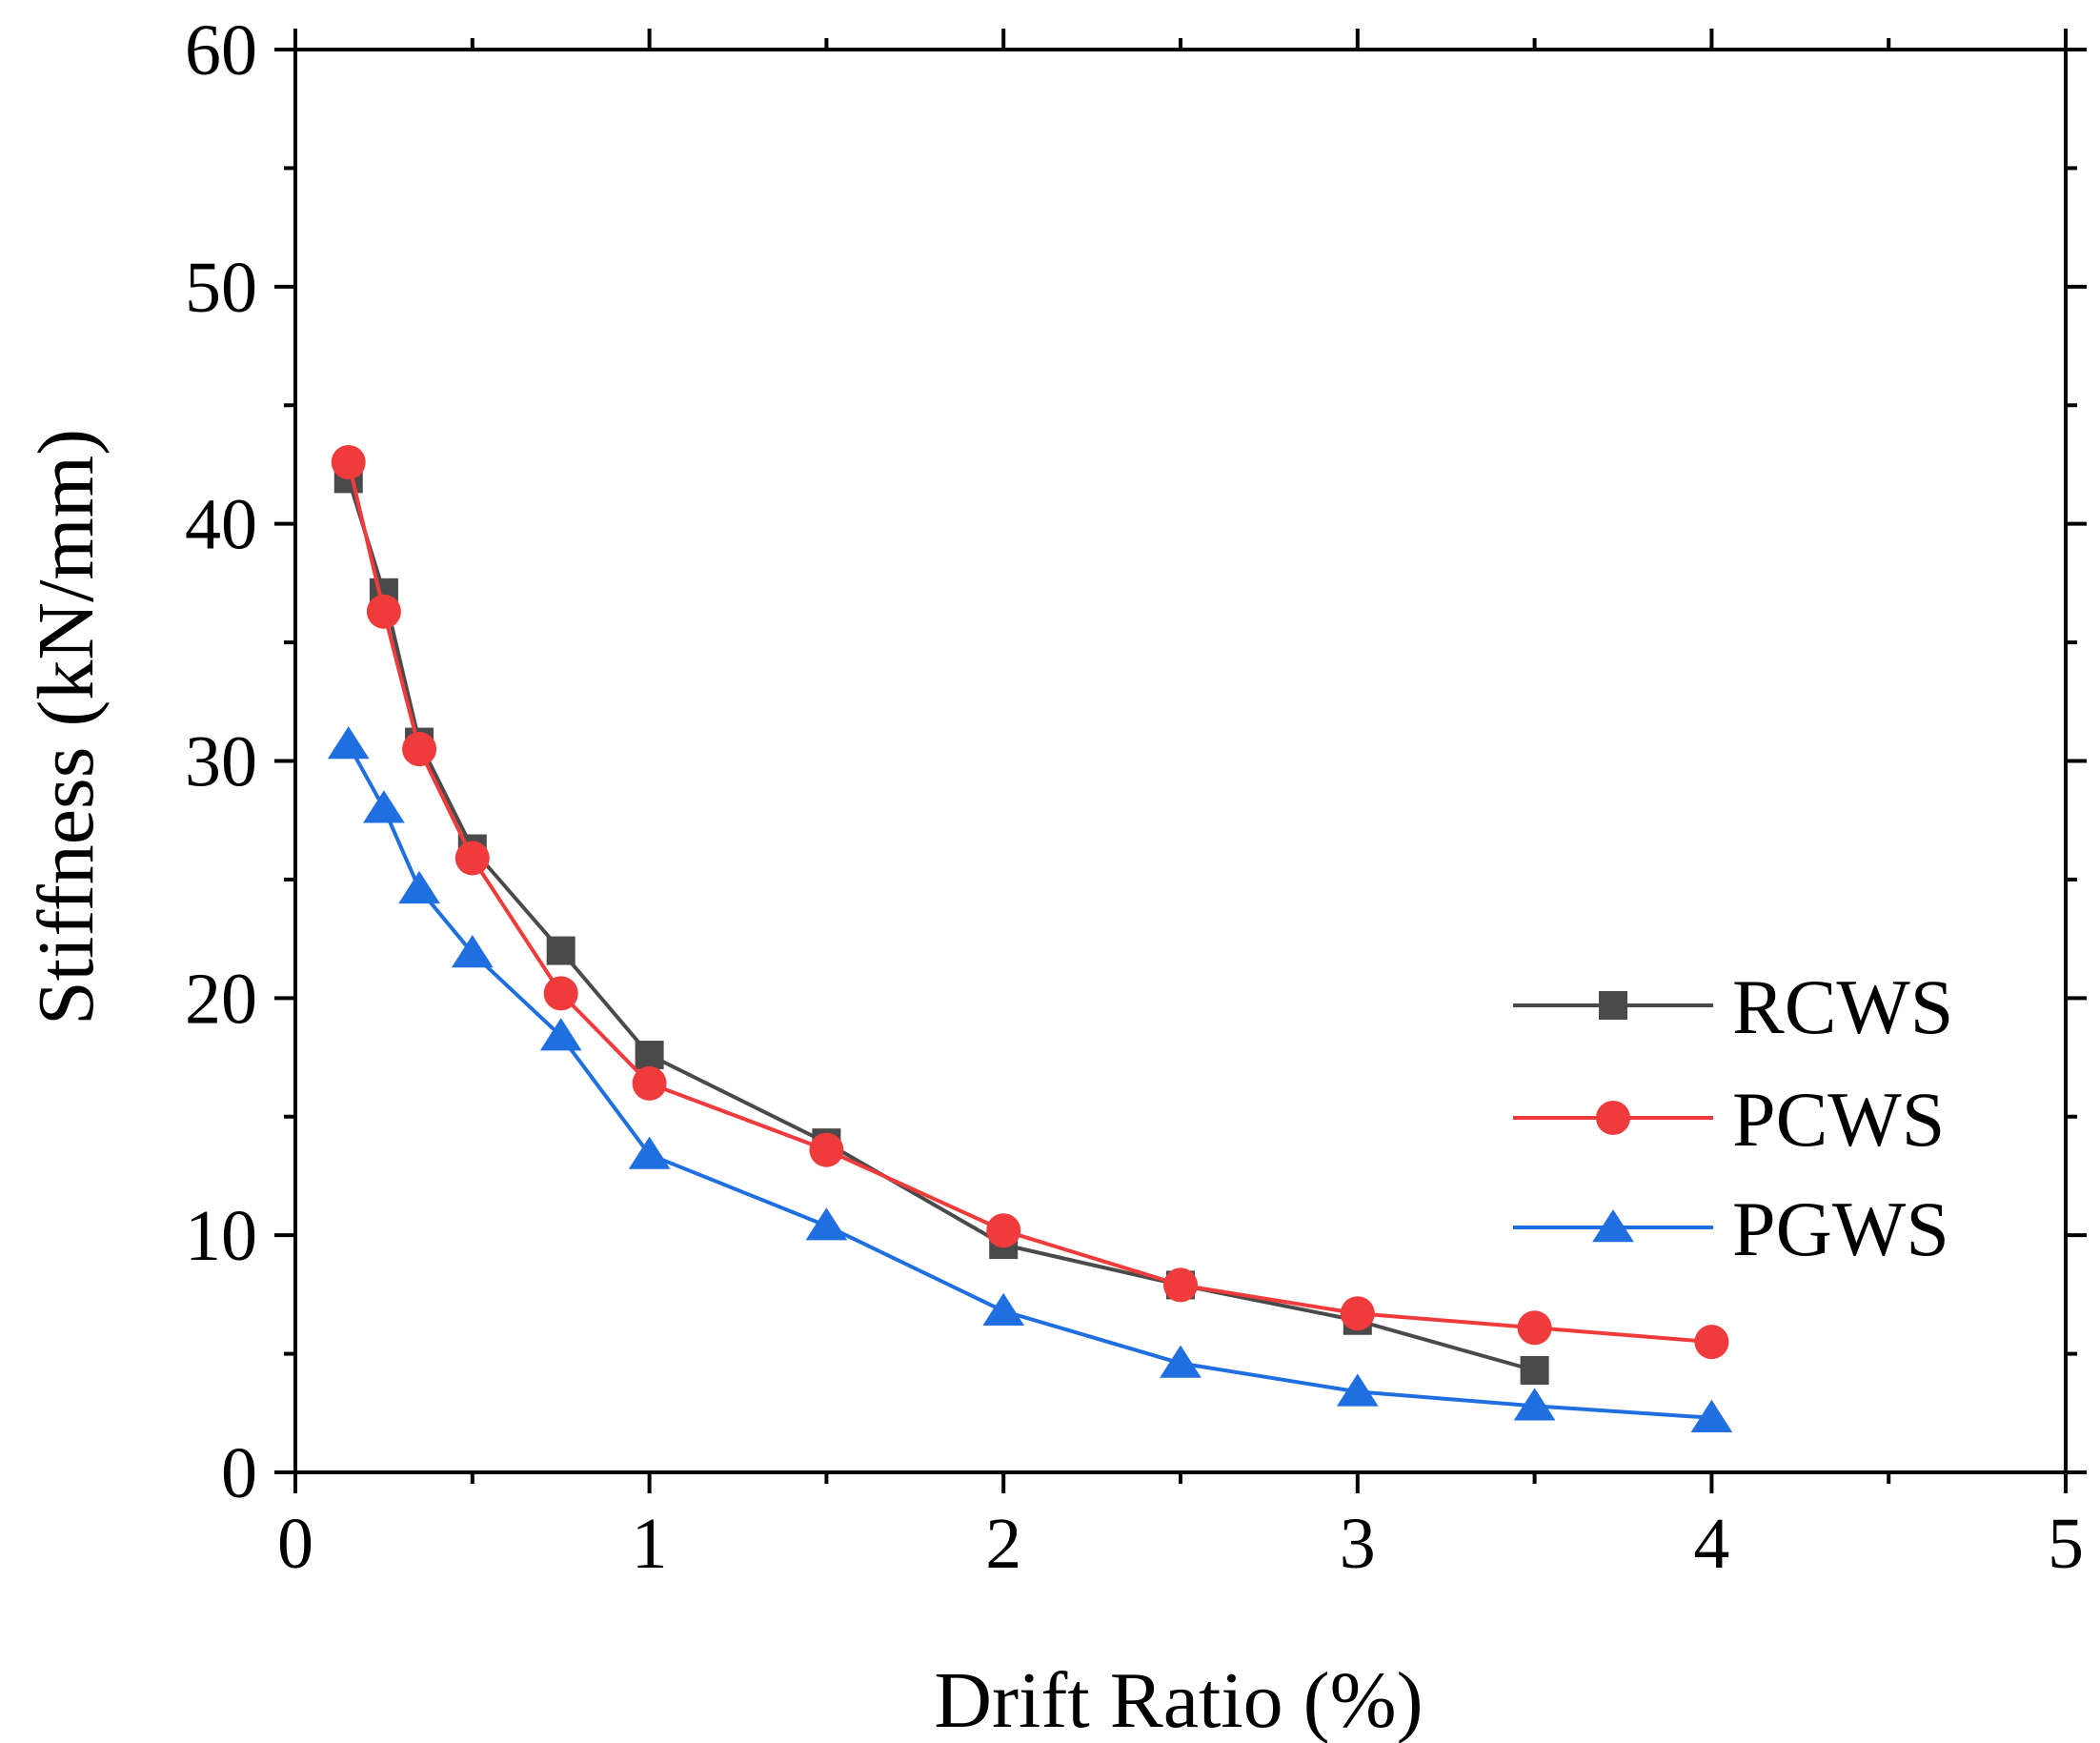 This screenshot has width=2100, height=1743. I want to click on x-tick-label: 3, so click(1358, 1544).